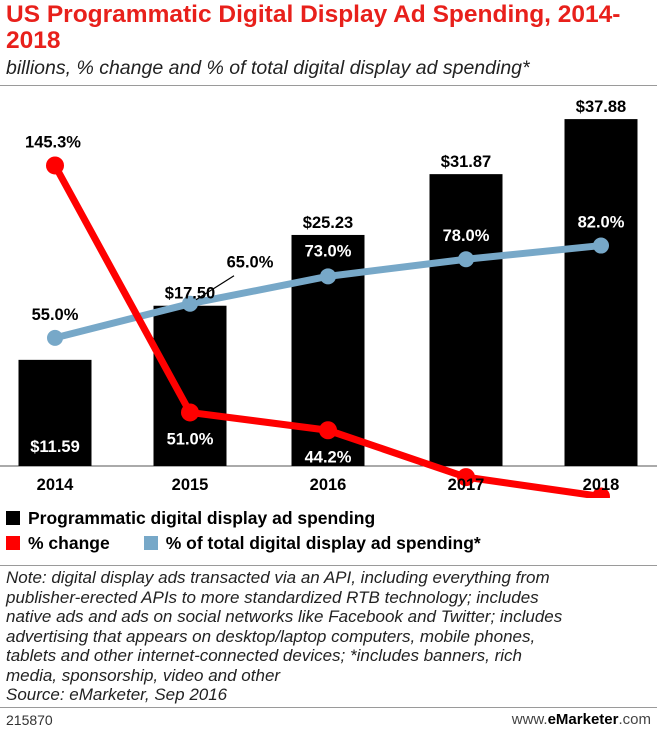 The width and height of the screenshot is (657, 737). I want to click on source-line: Source: eMarketer, Sep 2016, so click(117, 694).